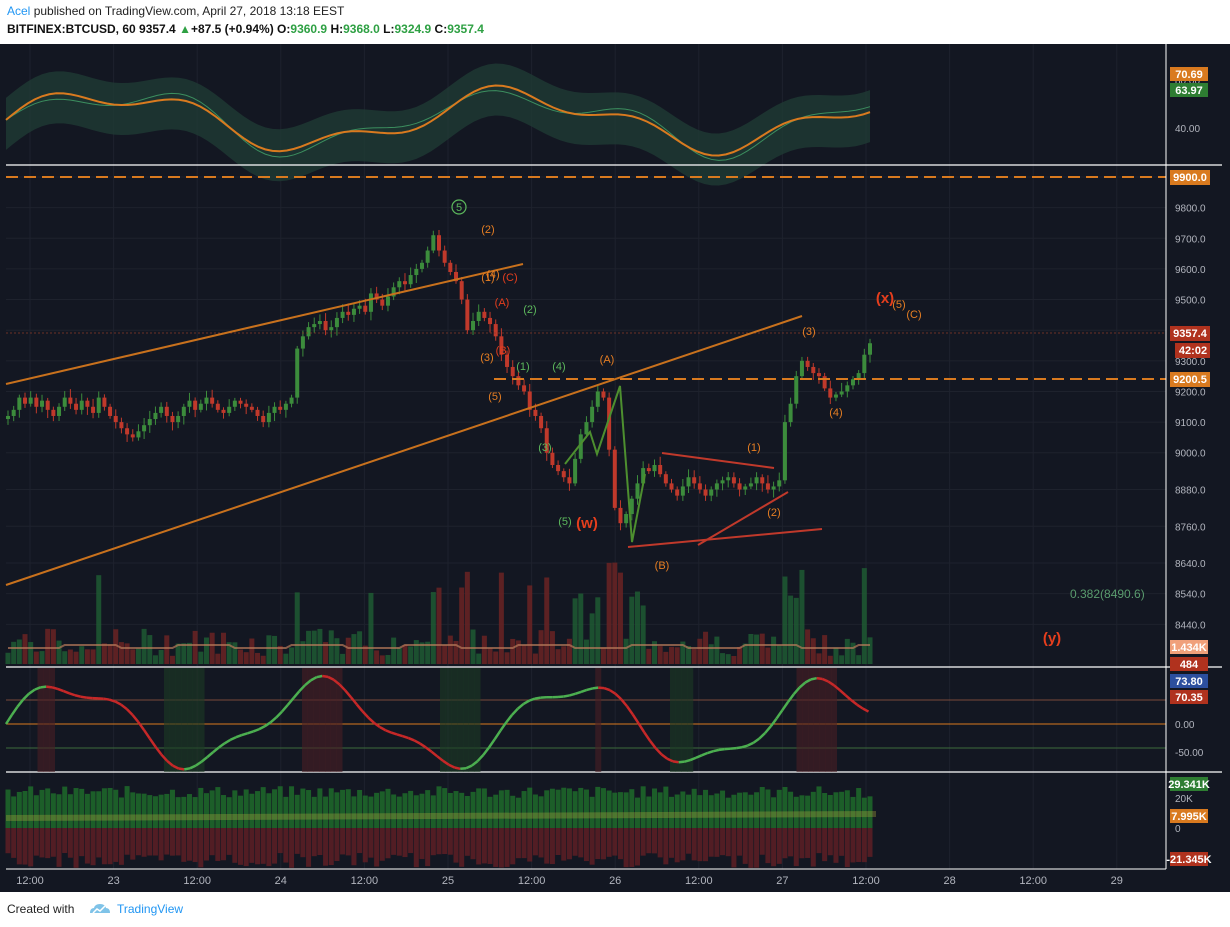 The width and height of the screenshot is (1230, 927). I want to click on trendline-upper, so click(264, 324).